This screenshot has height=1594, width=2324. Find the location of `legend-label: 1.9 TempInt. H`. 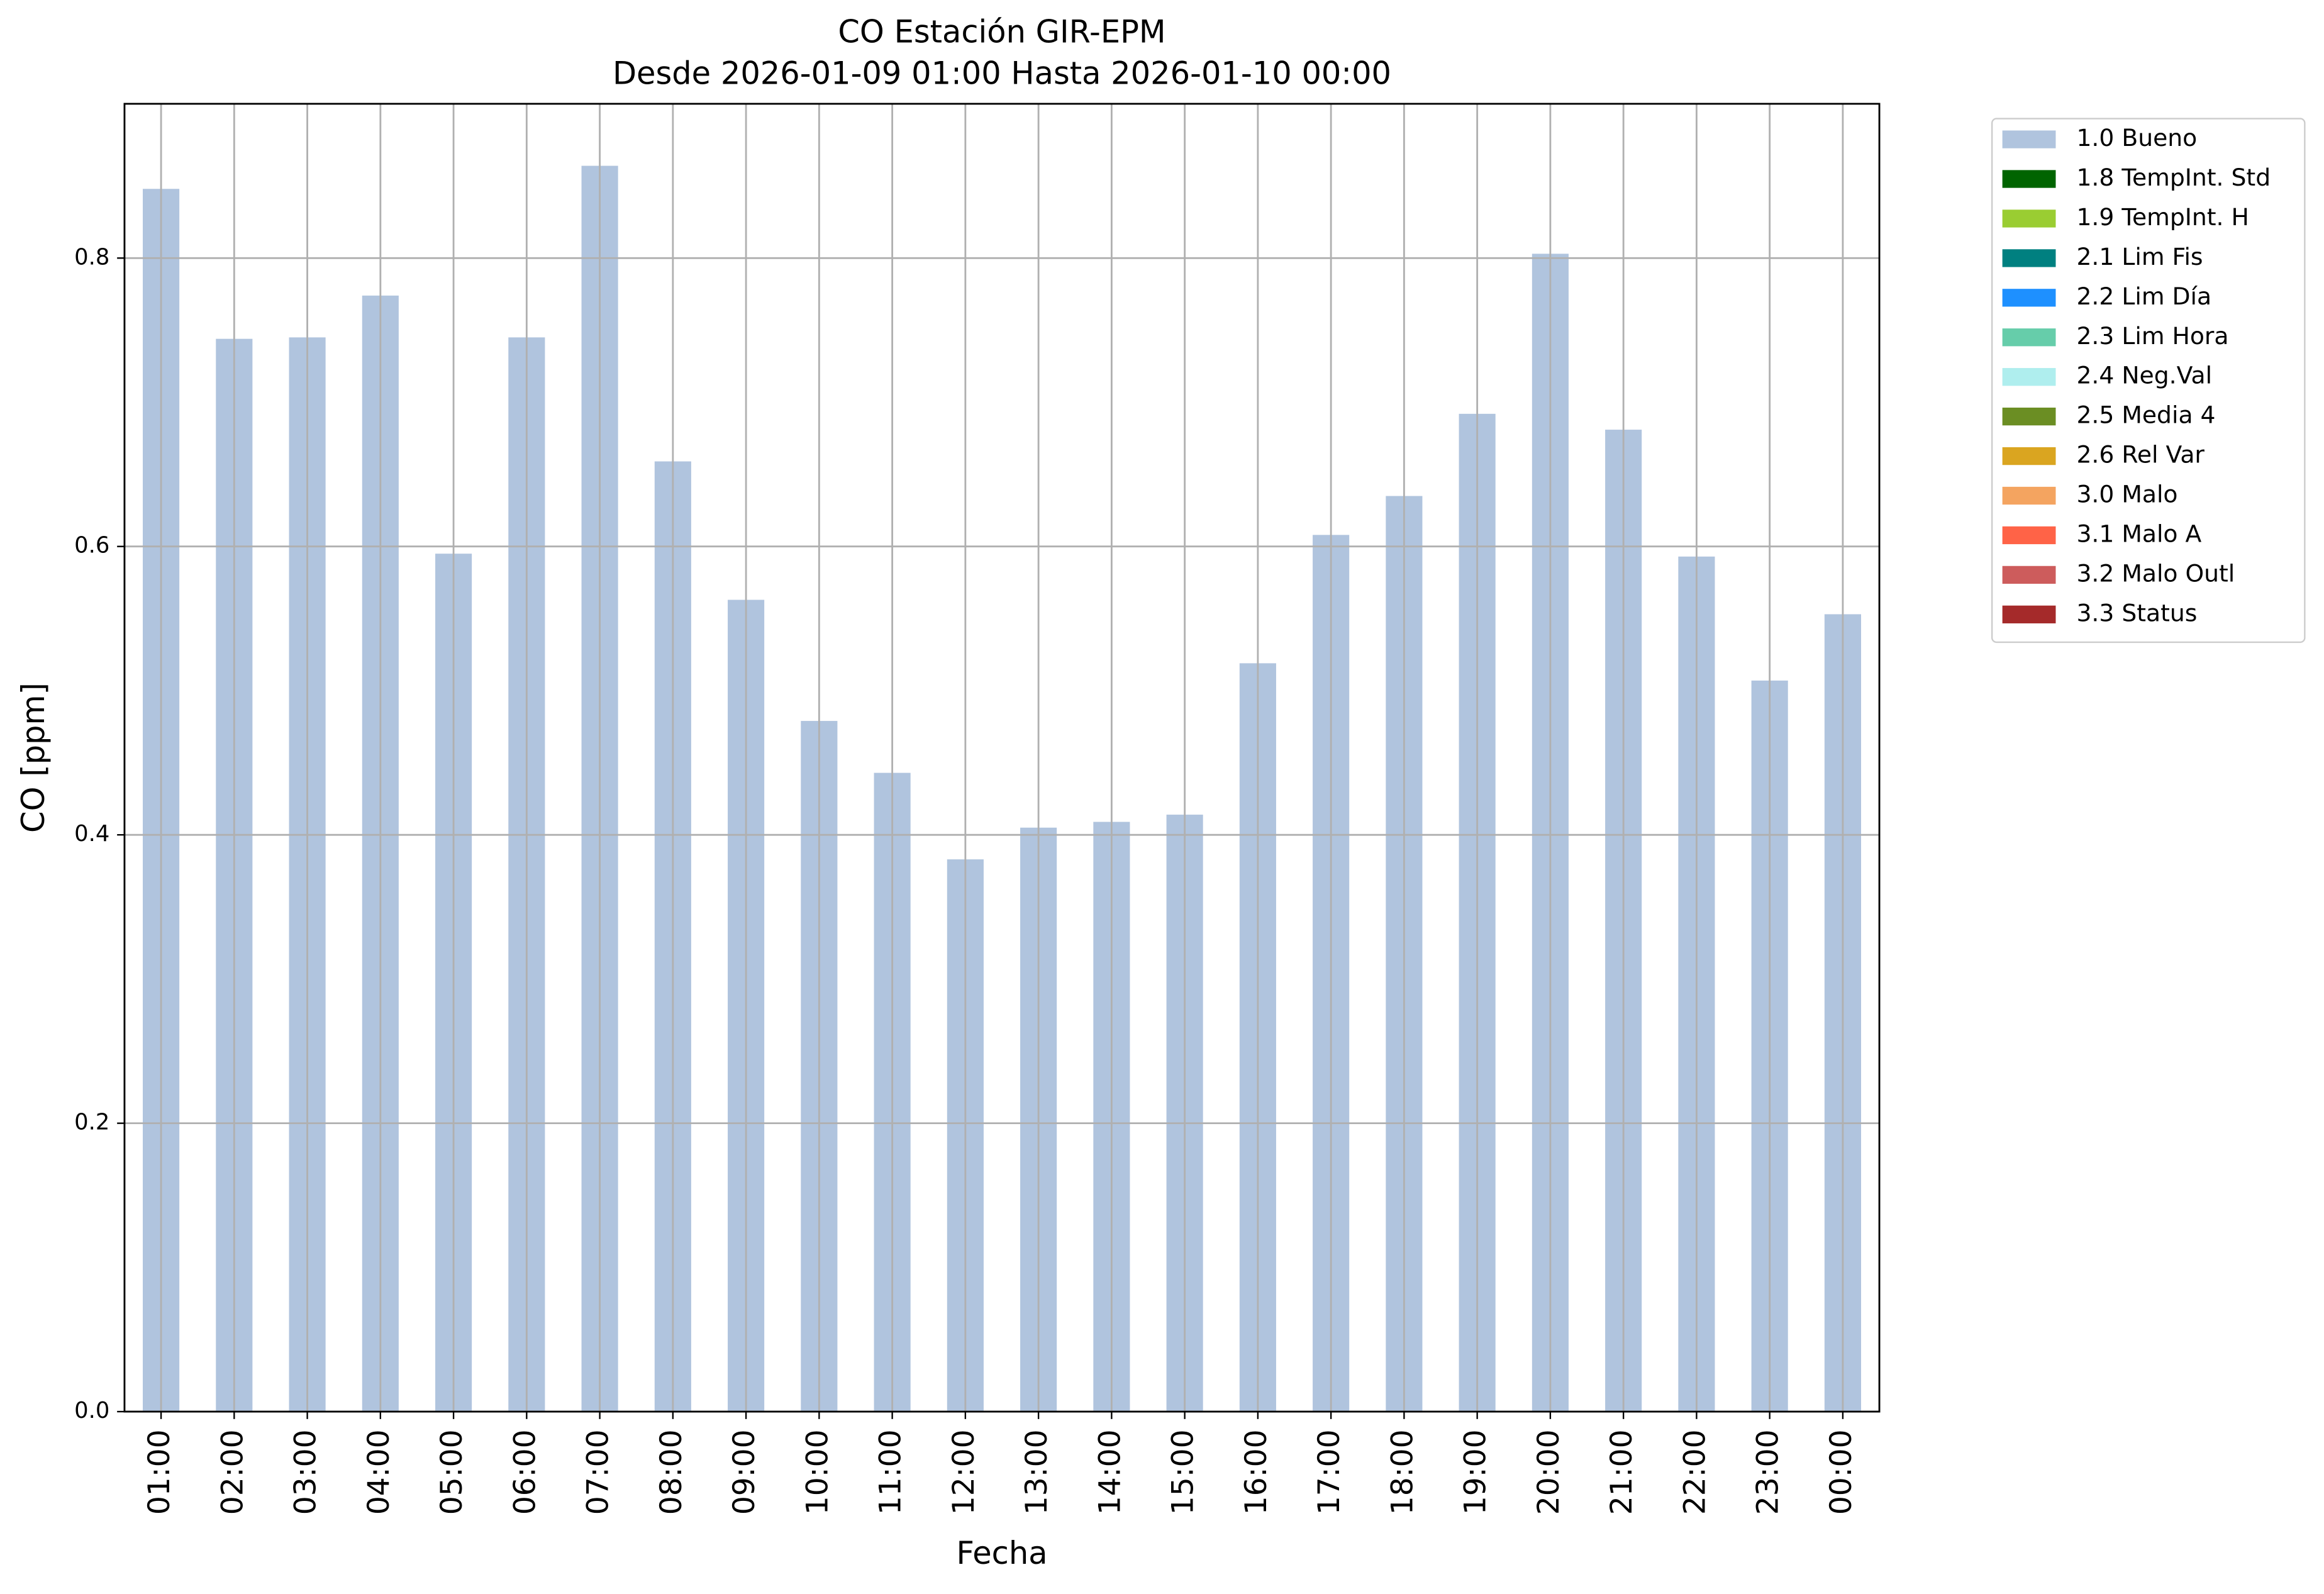

legend-label: 1.9 TempInt. H is located at coordinates (2162, 217).